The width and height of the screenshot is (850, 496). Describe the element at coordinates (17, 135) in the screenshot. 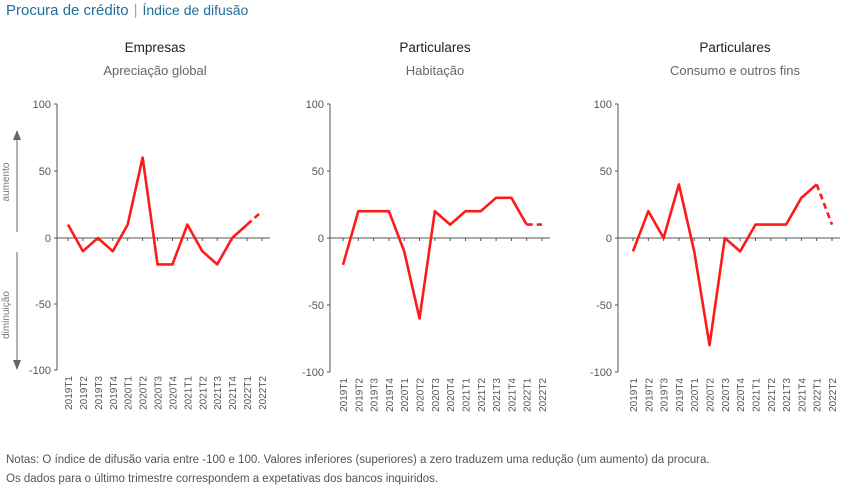

I see `arrow-up-icon` at that location.